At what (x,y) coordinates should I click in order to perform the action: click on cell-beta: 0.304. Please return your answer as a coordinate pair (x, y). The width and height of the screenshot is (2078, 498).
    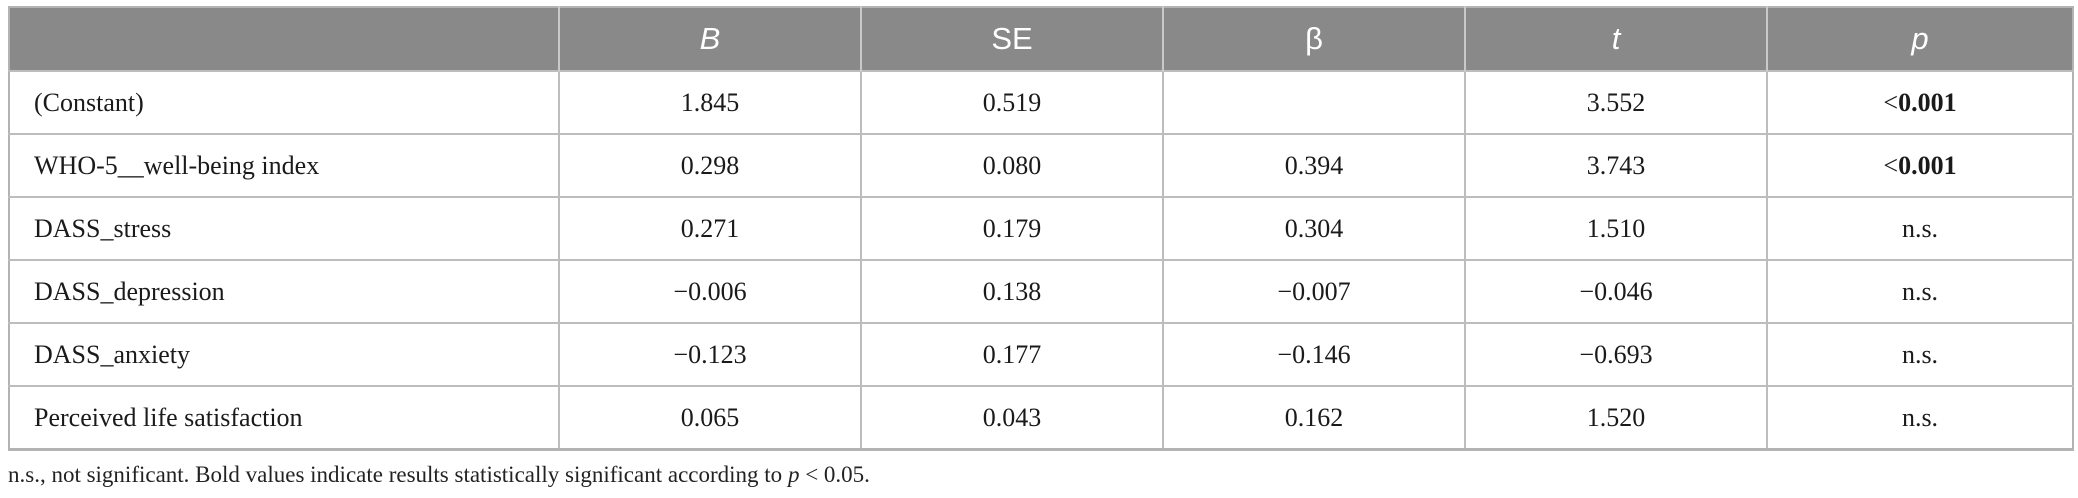
    Looking at the image, I should click on (1313, 228).